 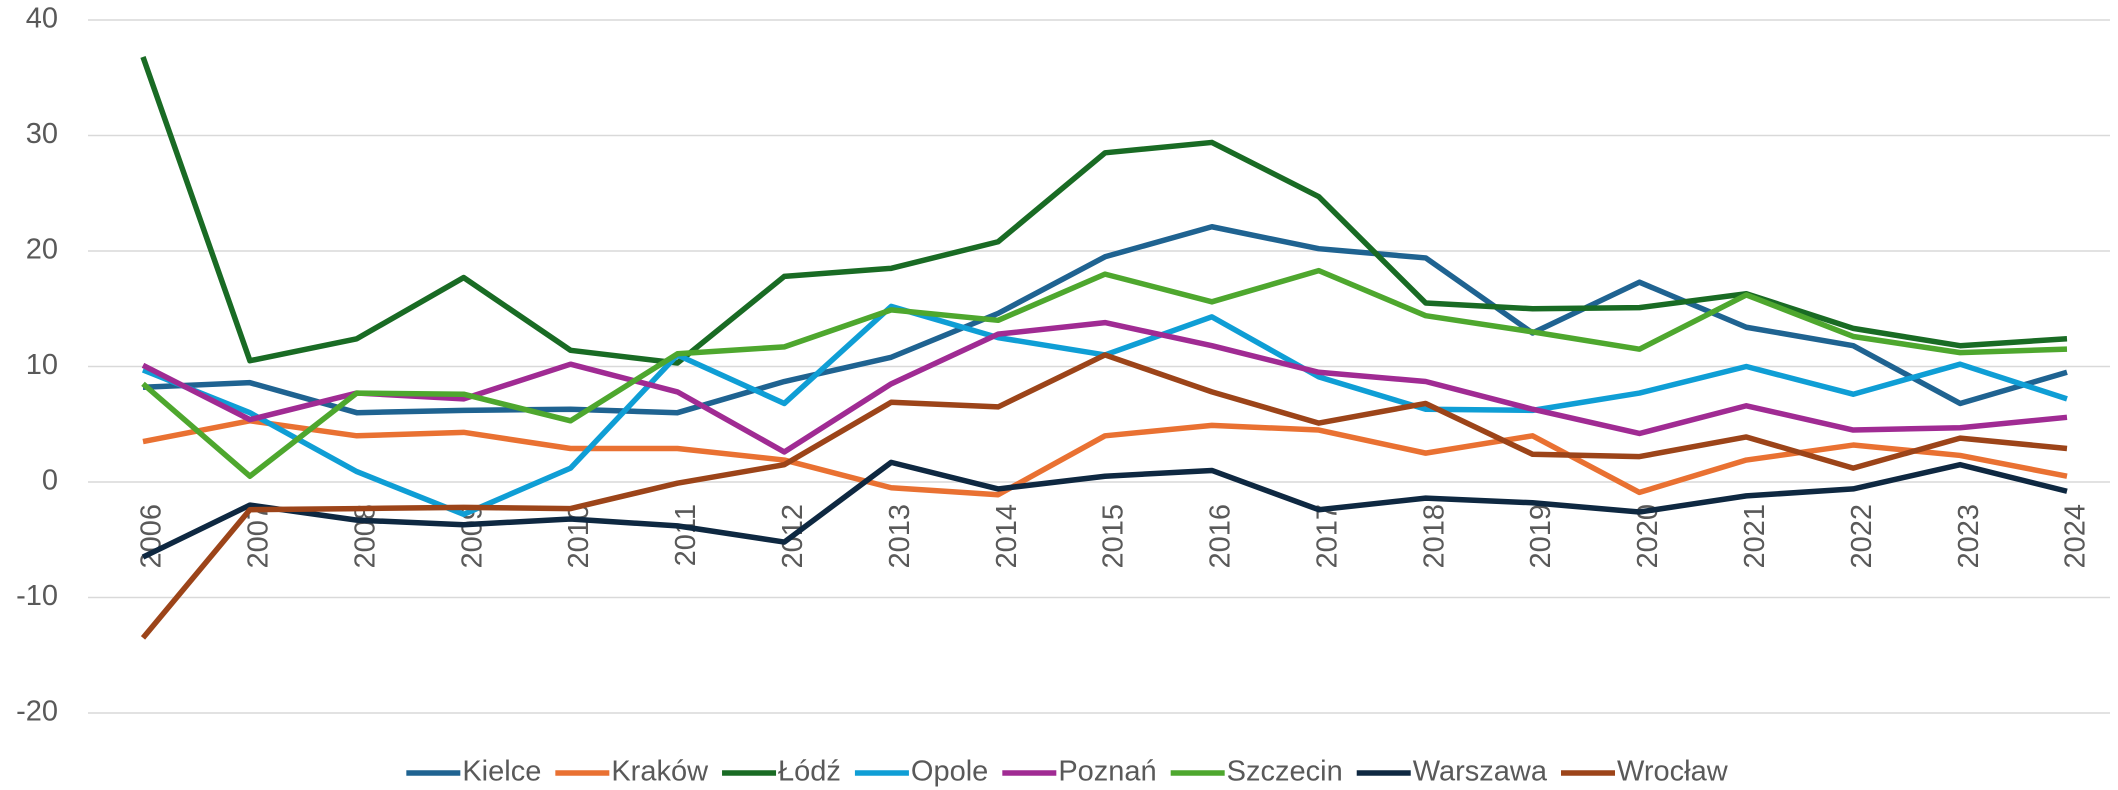 What do you see at coordinates (42, 365) in the screenshot?
I see `y-tick-label: 10` at bounding box center [42, 365].